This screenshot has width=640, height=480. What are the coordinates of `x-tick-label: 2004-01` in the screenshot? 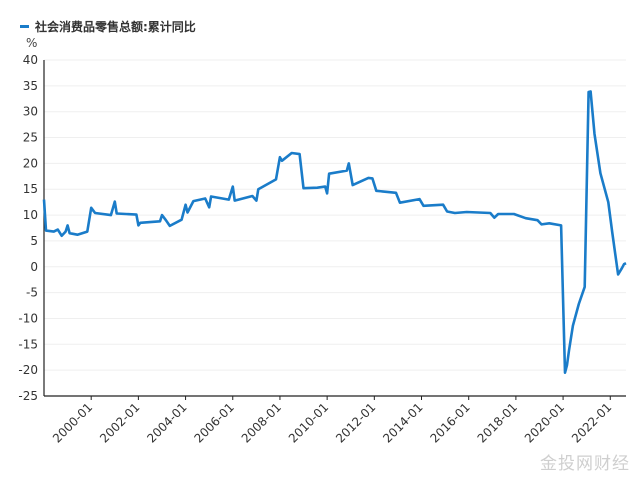 It's located at (166, 422).